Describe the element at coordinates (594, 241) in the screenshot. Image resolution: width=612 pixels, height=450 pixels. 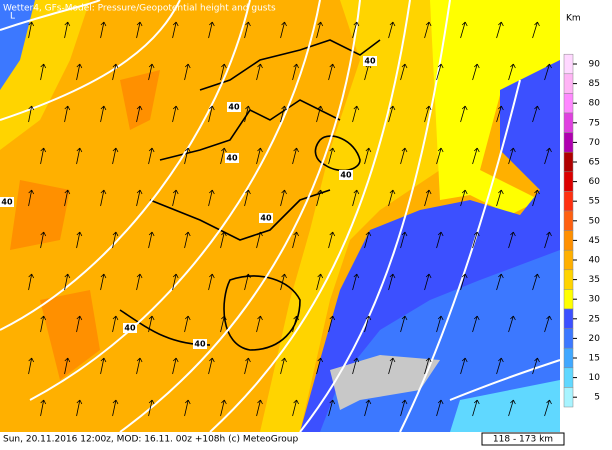
I see `legend-label: 45` at that location.